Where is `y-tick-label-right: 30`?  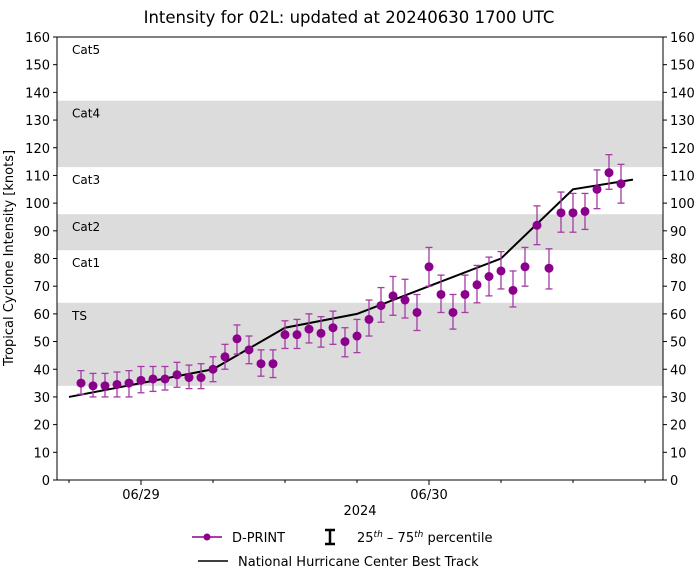
y-tick-label-right: 30 is located at coordinates (678, 398).